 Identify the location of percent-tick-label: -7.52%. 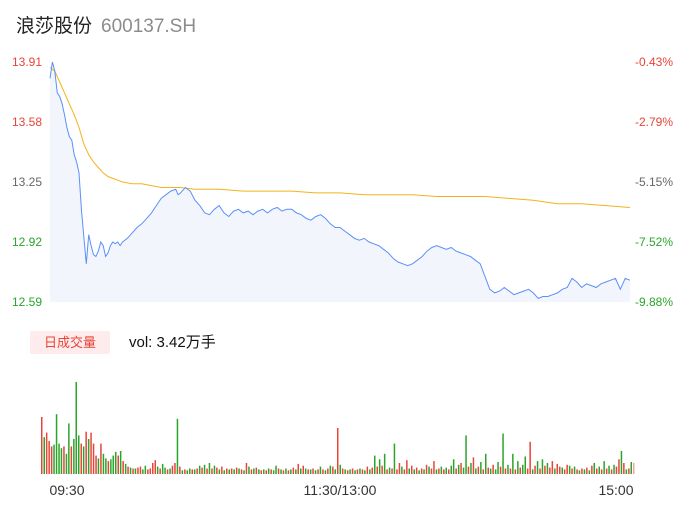
(654, 242).